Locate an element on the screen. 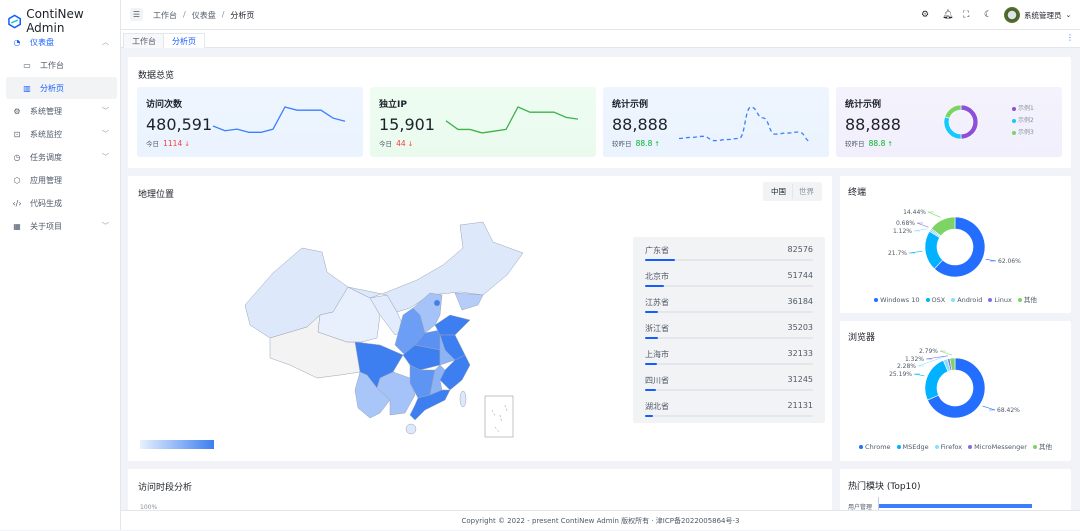 Image resolution: width=1080 pixels, height=531 pixels. legend-item: 示例1 is located at coordinates (1023, 109).